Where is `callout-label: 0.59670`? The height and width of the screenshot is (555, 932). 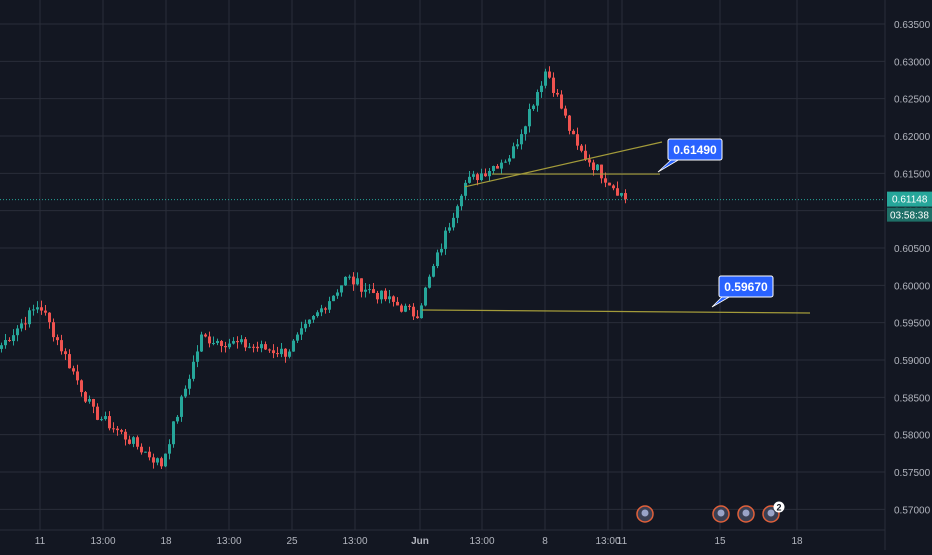 callout-label: 0.59670 is located at coordinates (746, 287).